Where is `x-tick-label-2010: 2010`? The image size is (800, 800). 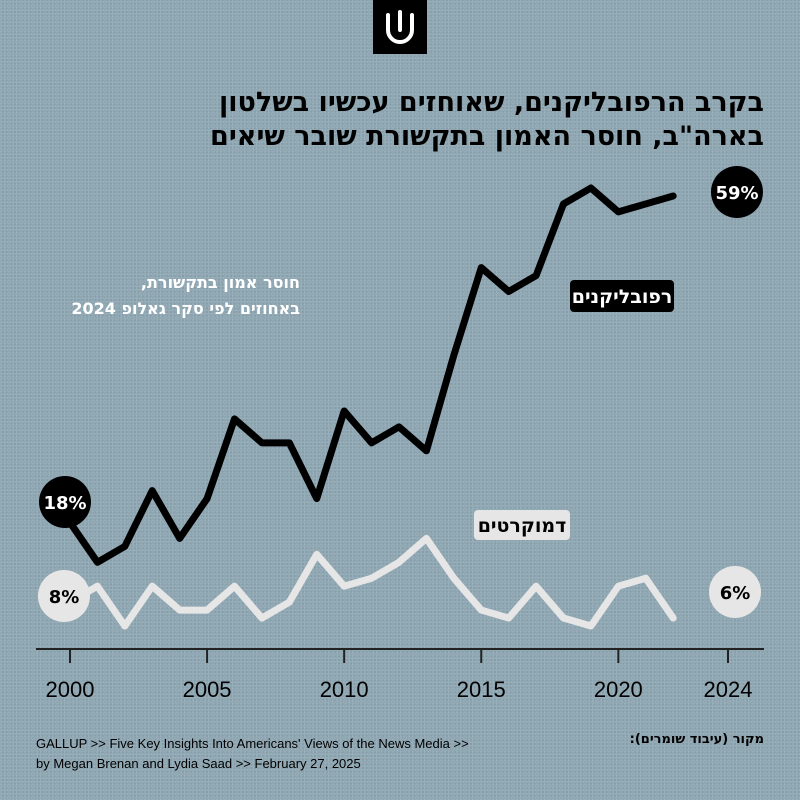
x-tick-label-2010: 2010 is located at coordinates (344, 689).